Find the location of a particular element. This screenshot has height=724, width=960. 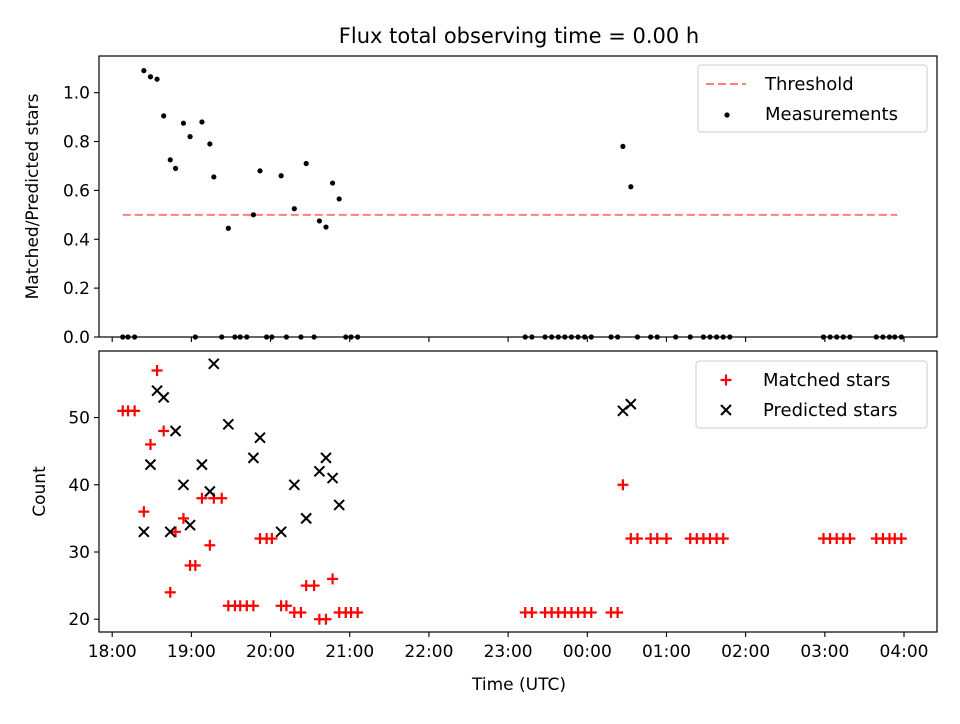

x-tick-label: 04:00 is located at coordinates (904, 652).